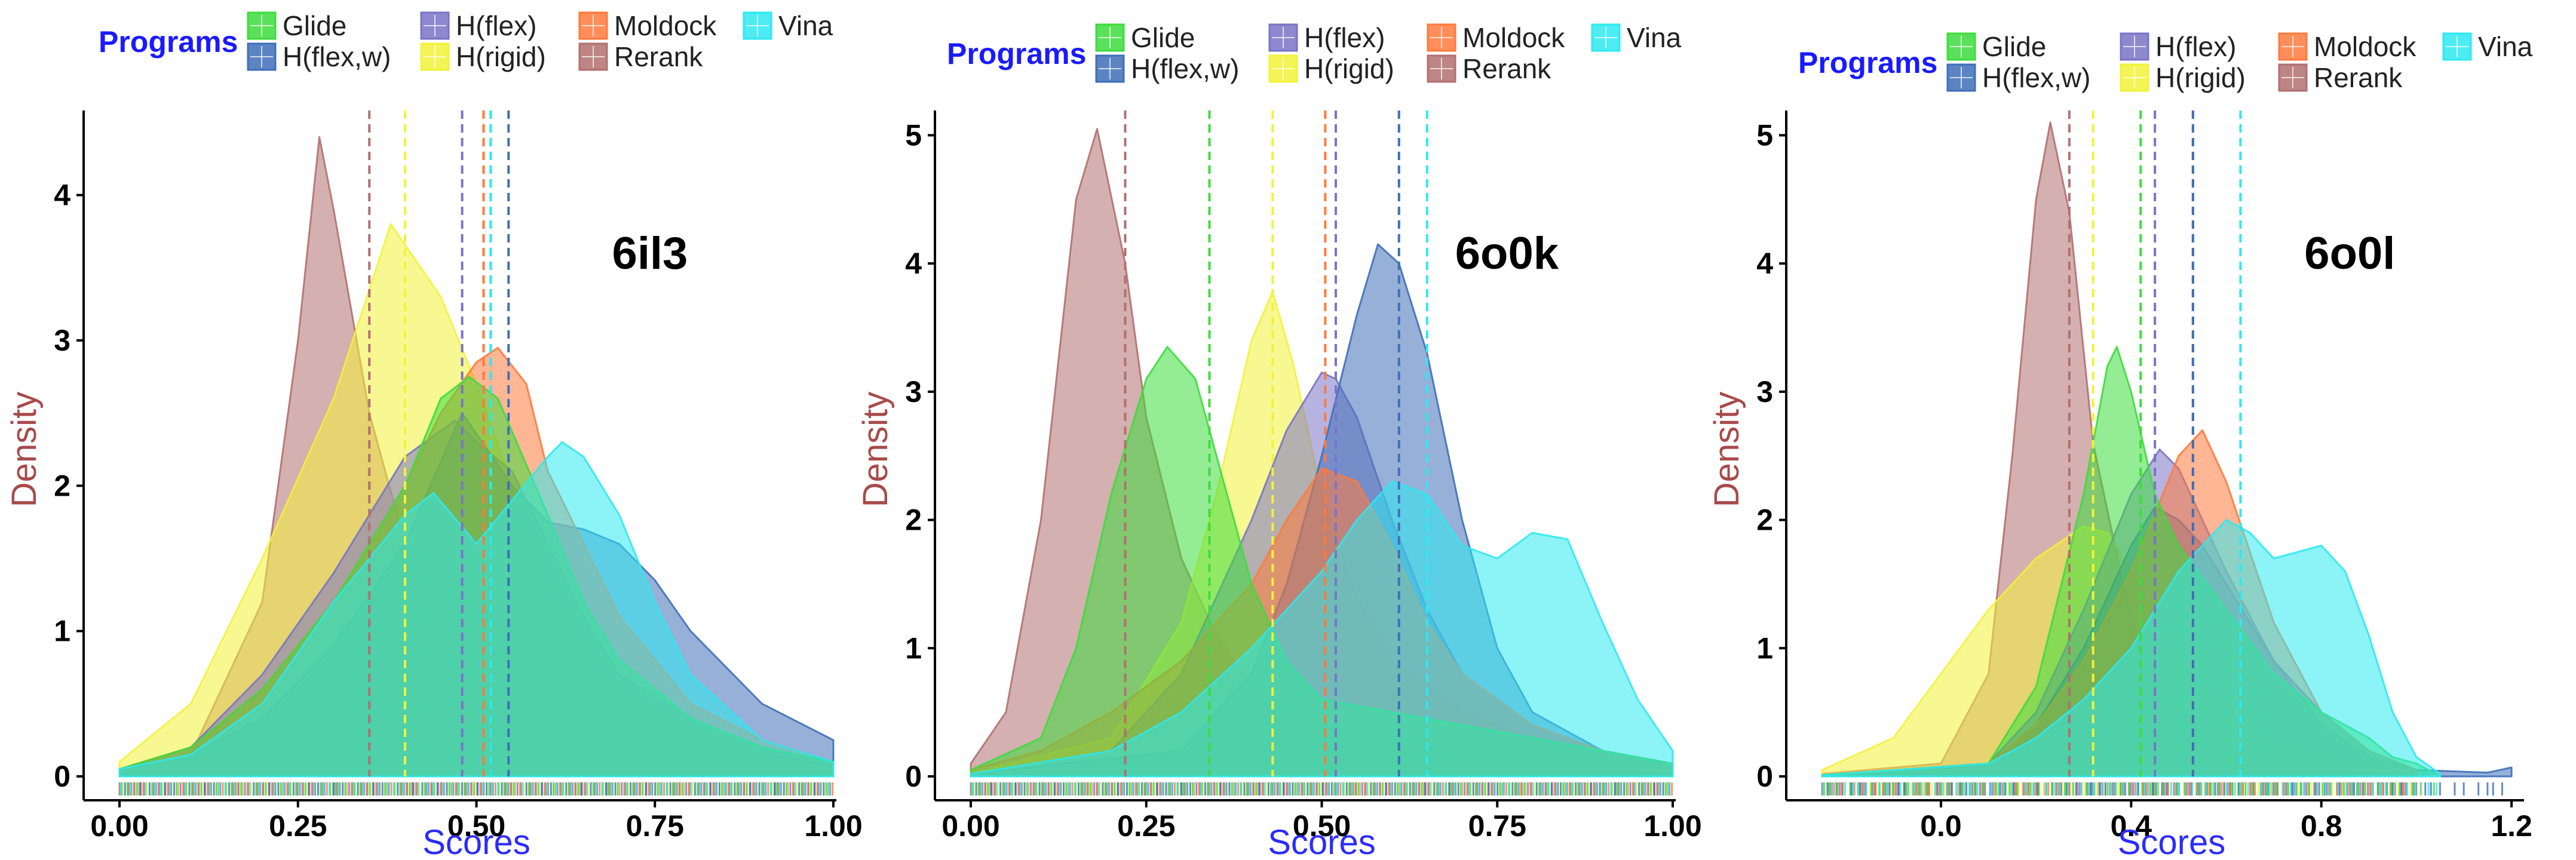  What do you see at coordinates (2131, 826) in the screenshot?
I see `x-tick-label: 0.4` at bounding box center [2131, 826].